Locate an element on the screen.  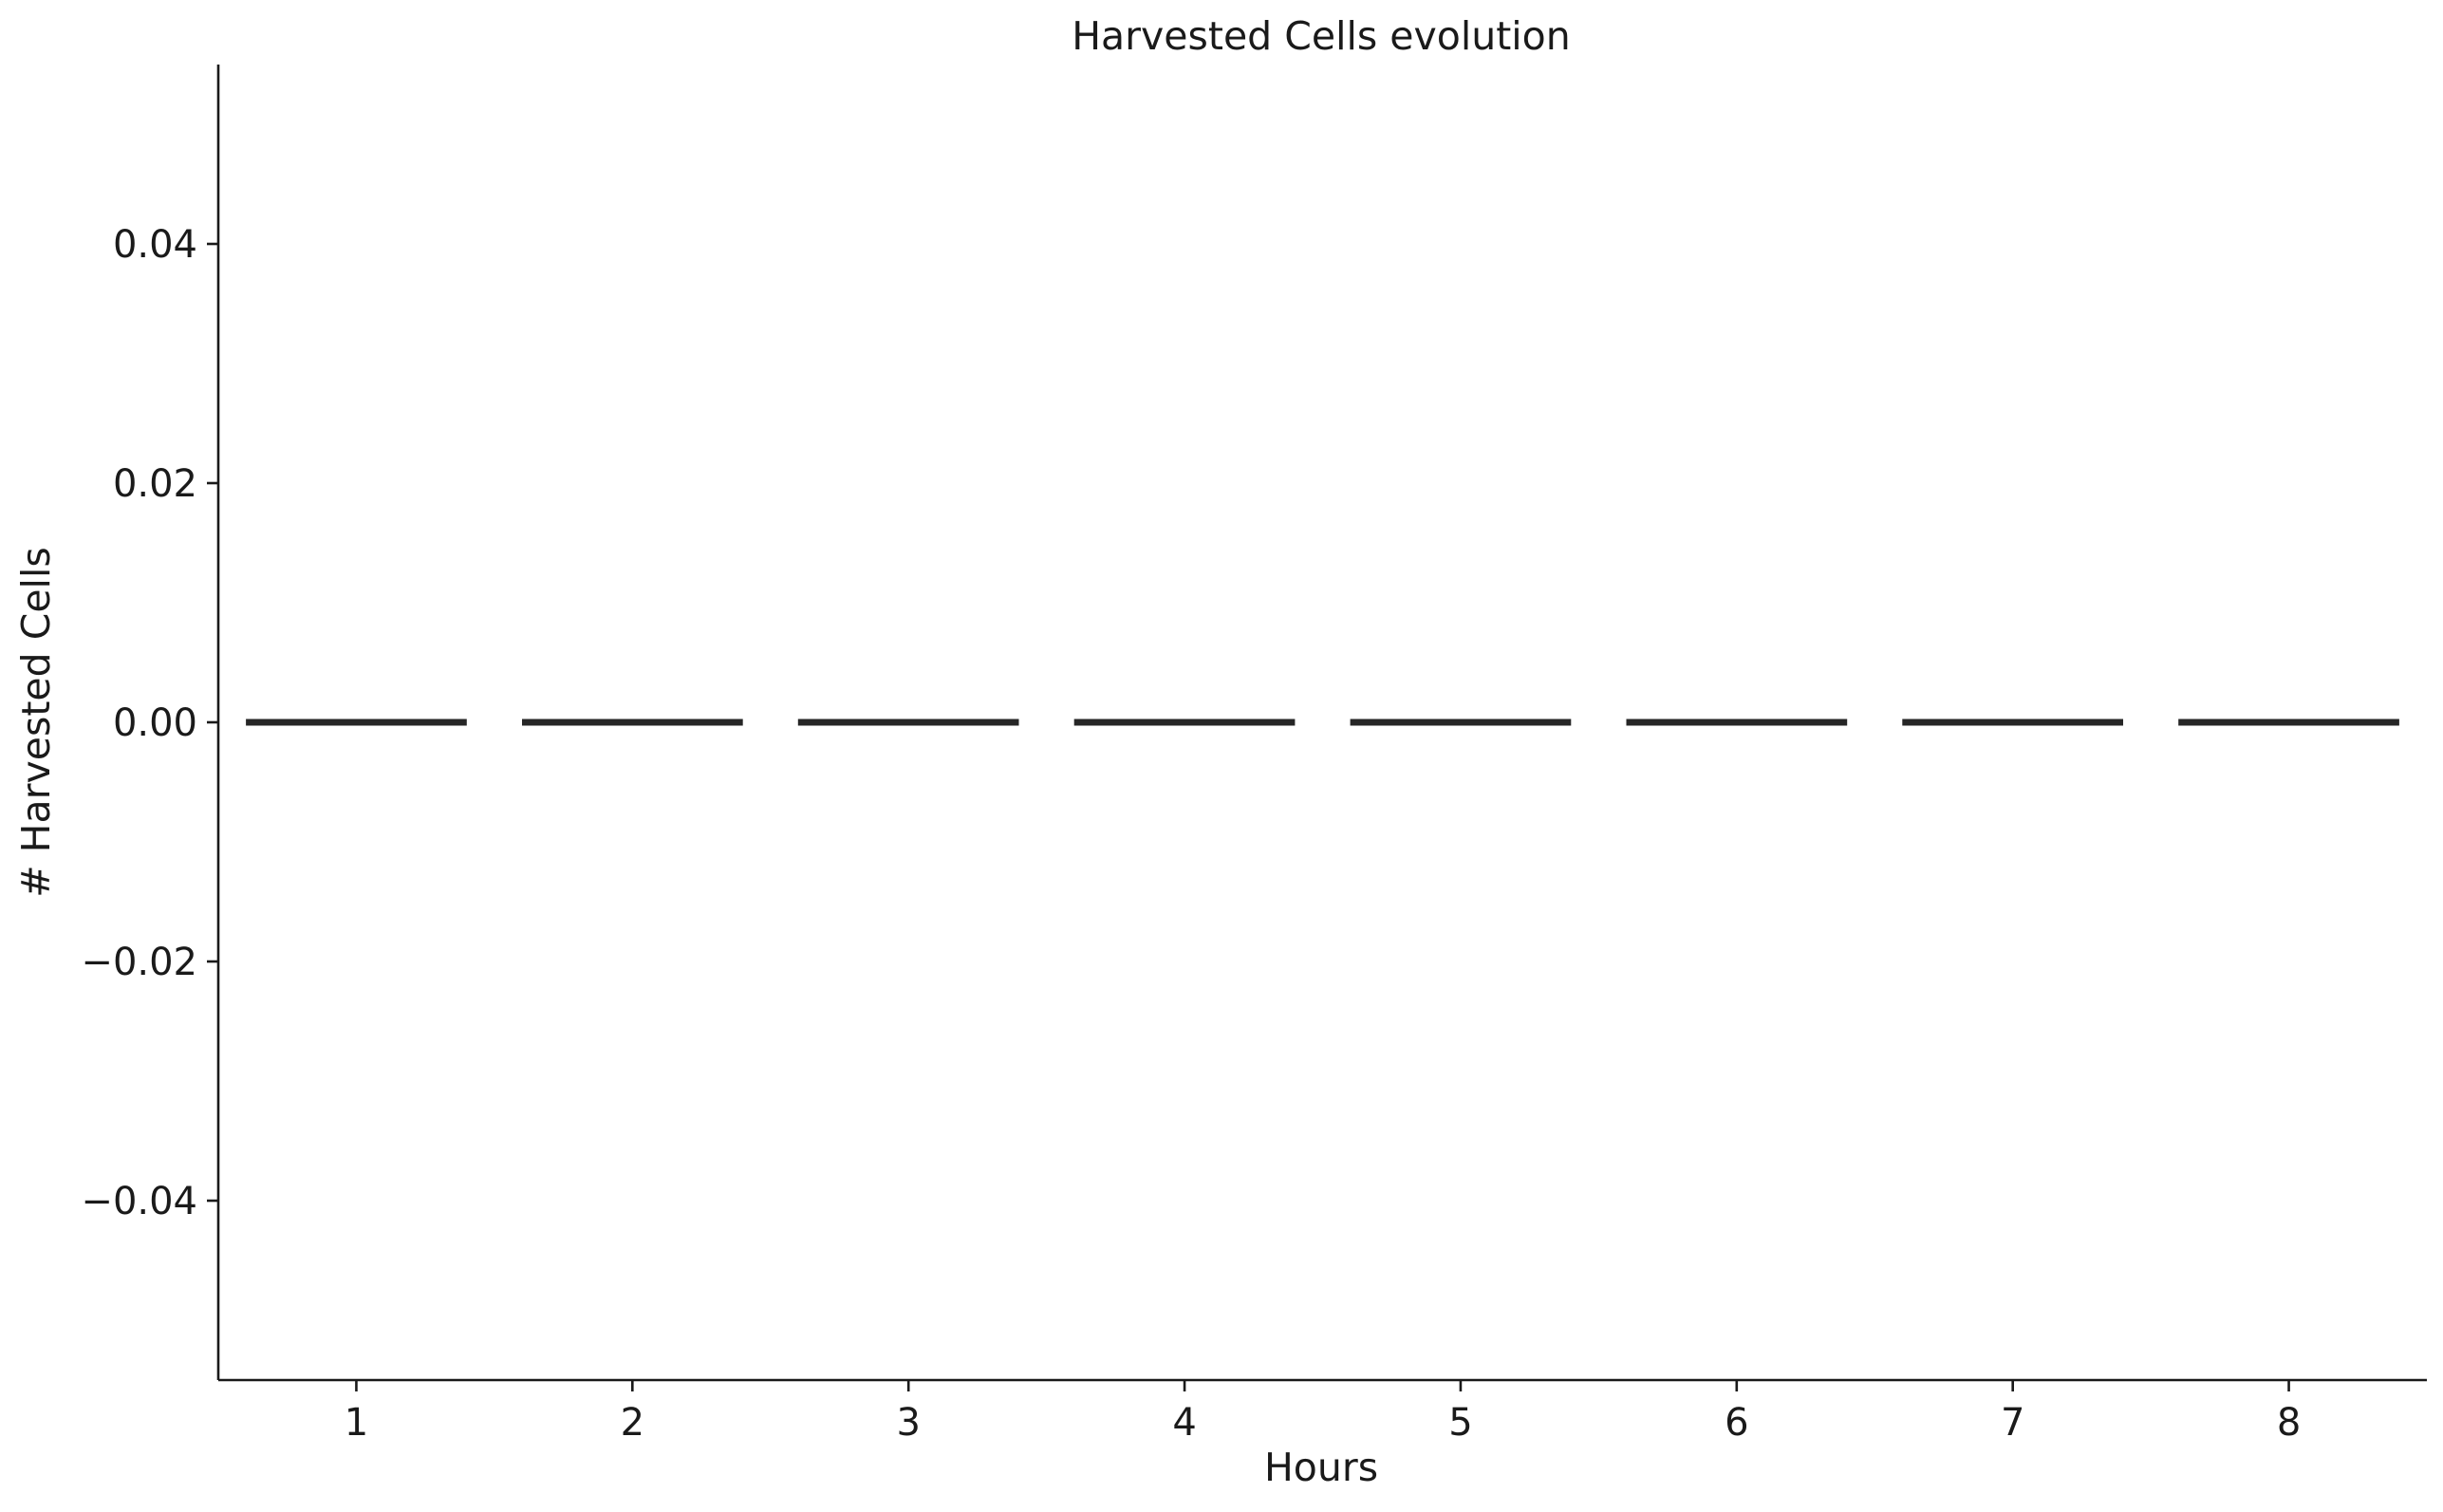
x-tick-label: 8 is located at coordinates (2289, 1423).